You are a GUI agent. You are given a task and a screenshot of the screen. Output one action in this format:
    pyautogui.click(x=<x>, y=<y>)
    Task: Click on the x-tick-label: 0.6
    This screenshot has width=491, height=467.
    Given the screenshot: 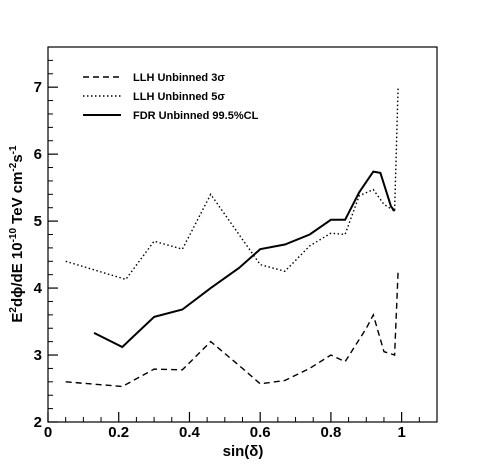 What is the action you would take?
    pyautogui.click(x=260, y=432)
    